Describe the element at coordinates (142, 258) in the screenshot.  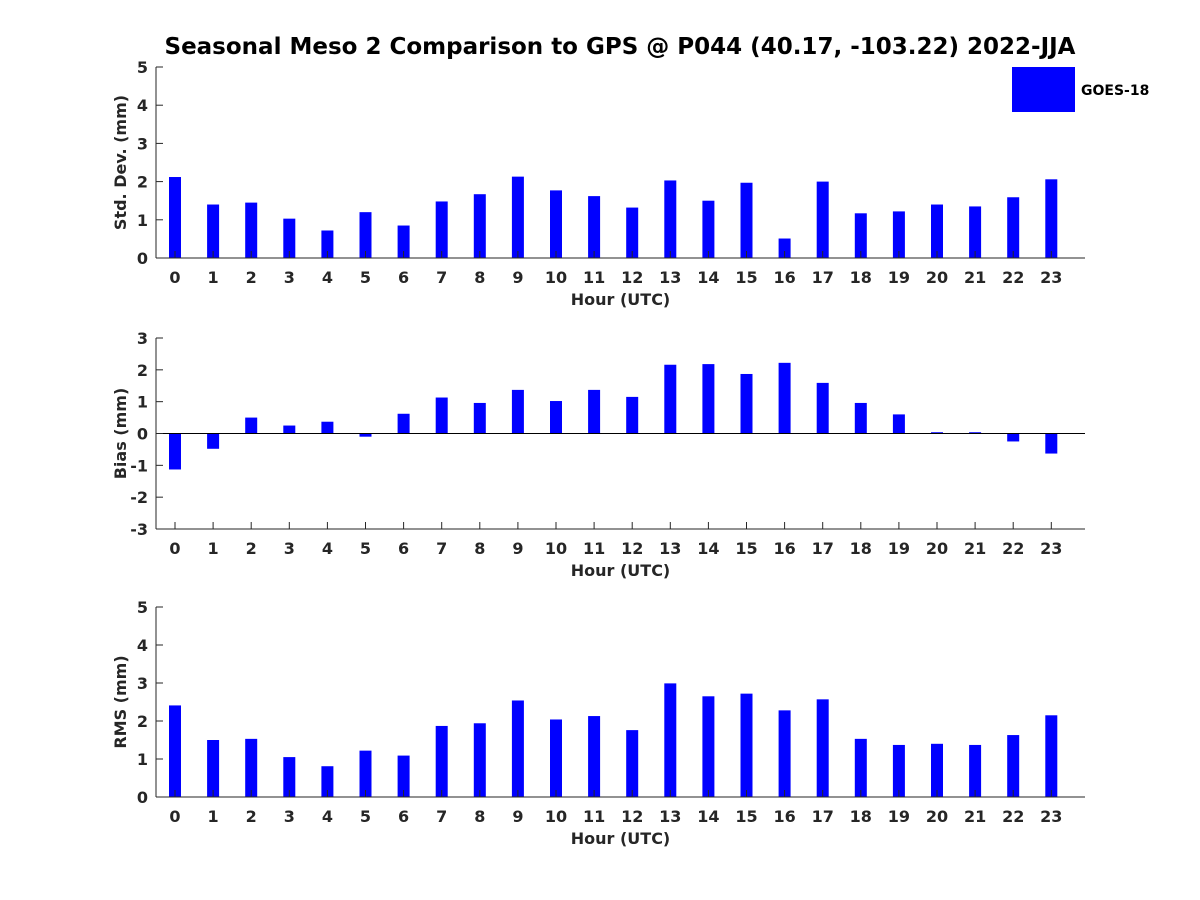
I see `y-tick-label-std-dev-0: 0` at that location.